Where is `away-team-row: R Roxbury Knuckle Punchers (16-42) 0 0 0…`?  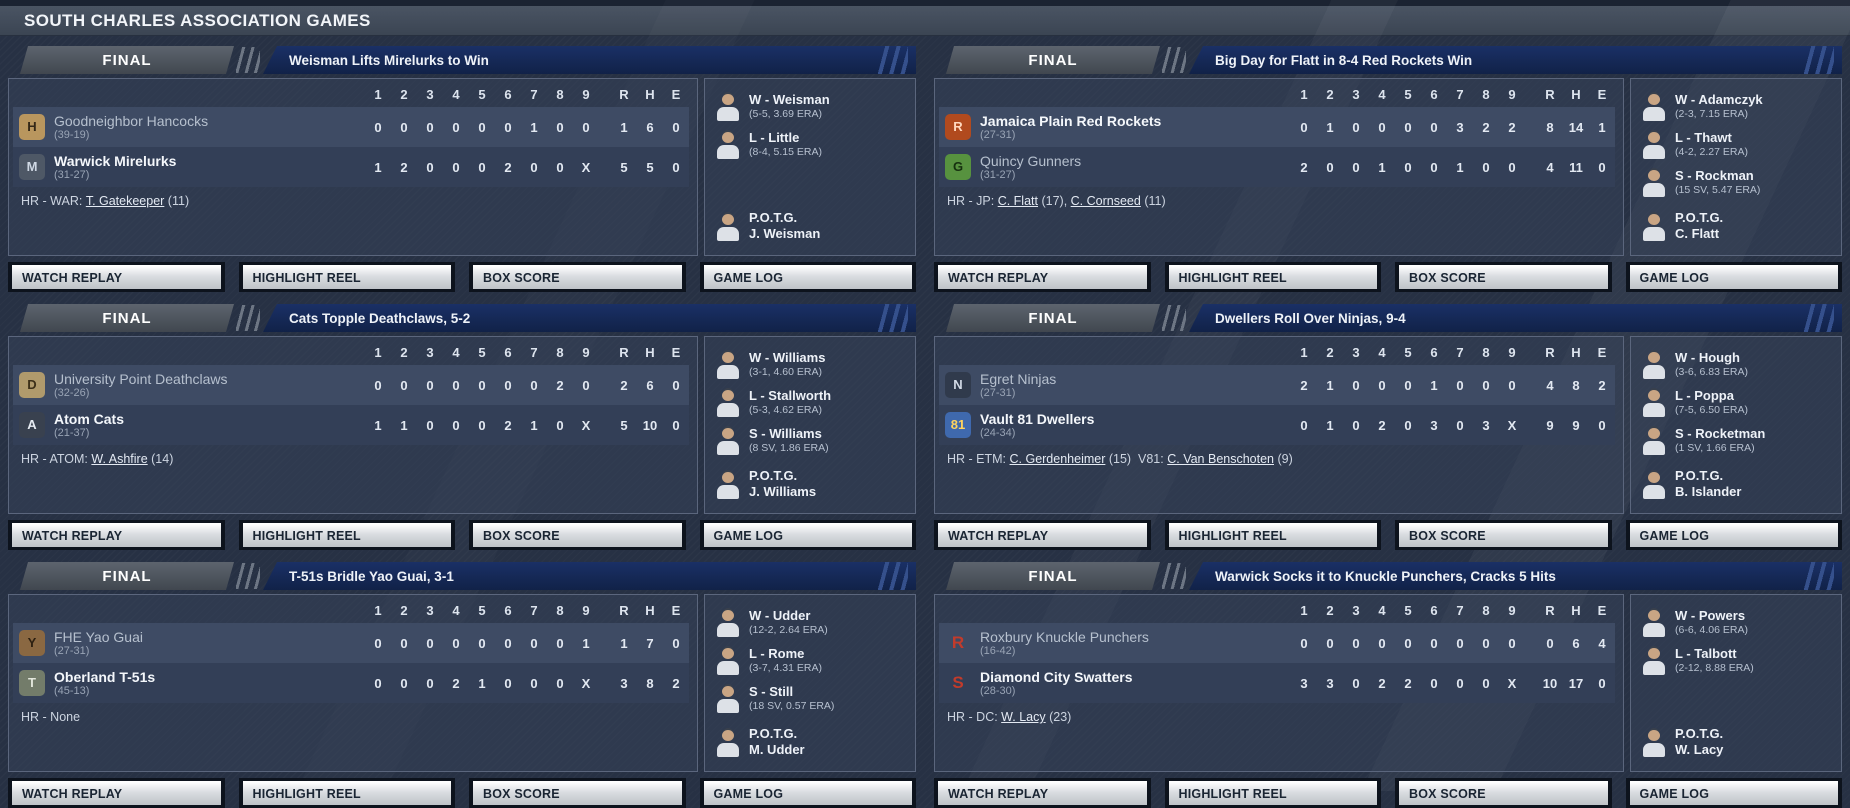 away-team-row: R Roxbury Knuckle Punchers (16-42) 0 0 0… is located at coordinates (1277, 643).